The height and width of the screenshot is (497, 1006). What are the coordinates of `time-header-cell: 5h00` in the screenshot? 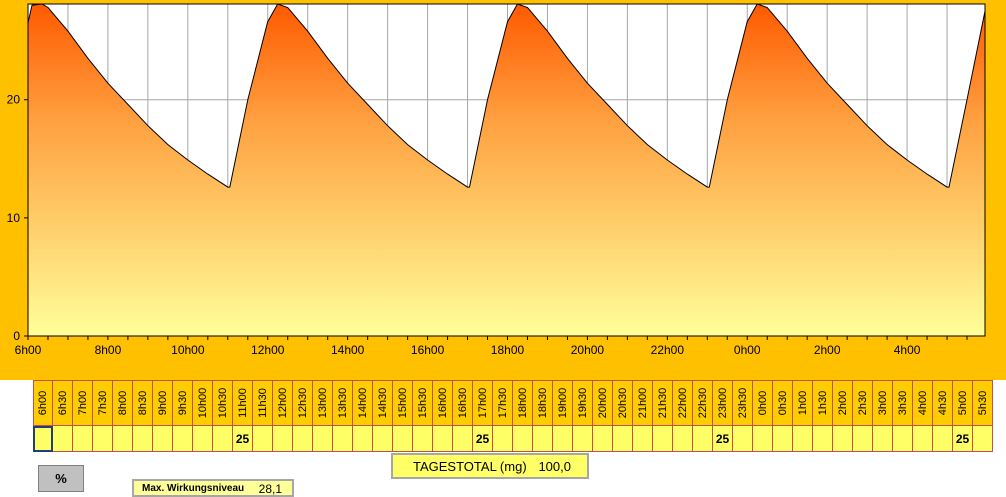 It's located at (963, 403).